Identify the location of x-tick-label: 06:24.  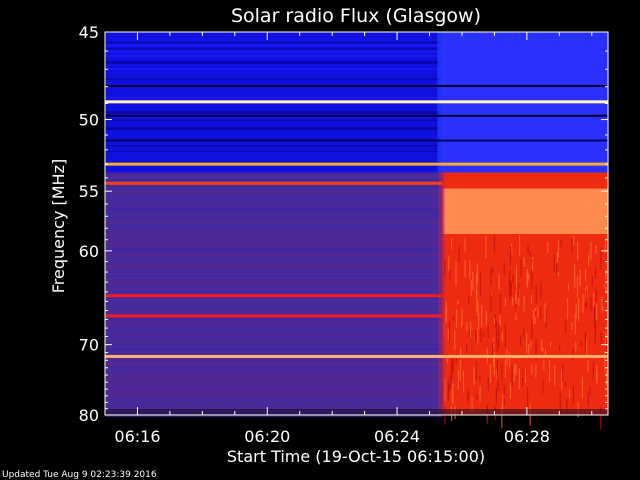
(397, 436).